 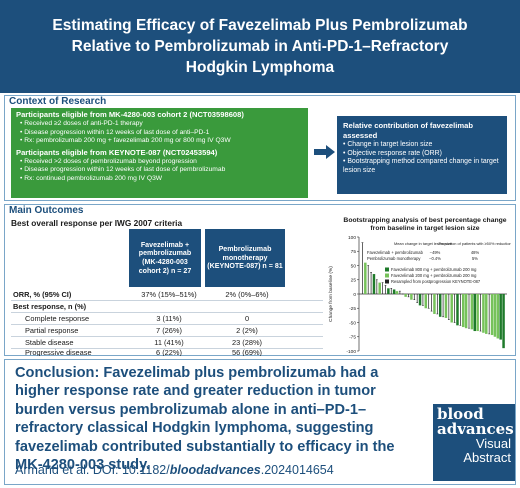 What do you see at coordinates (352, 309) in the screenshot?
I see `y-tick-label: -25` at bounding box center [352, 309].